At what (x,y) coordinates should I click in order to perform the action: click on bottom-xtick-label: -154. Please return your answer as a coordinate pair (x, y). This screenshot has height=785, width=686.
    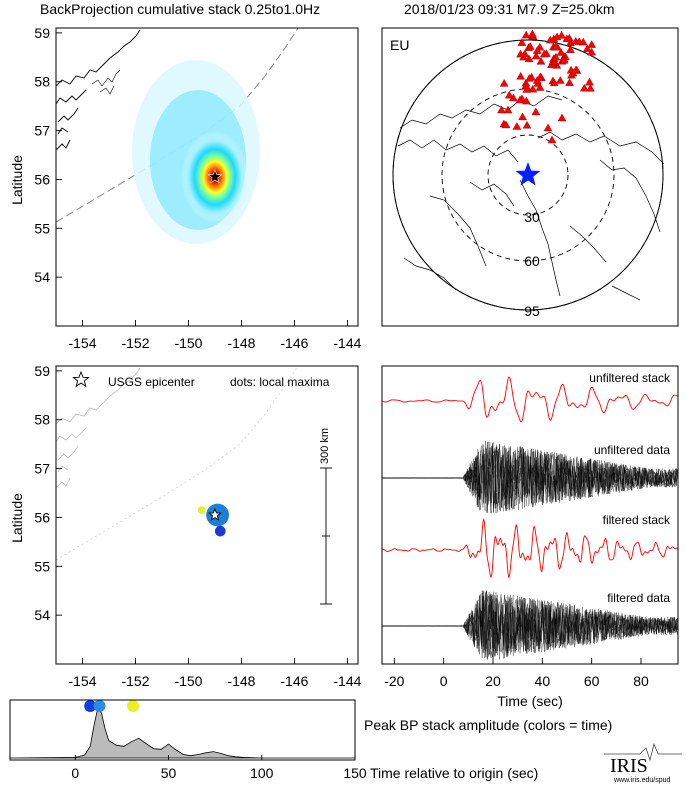
    Looking at the image, I should click on (82, 681).